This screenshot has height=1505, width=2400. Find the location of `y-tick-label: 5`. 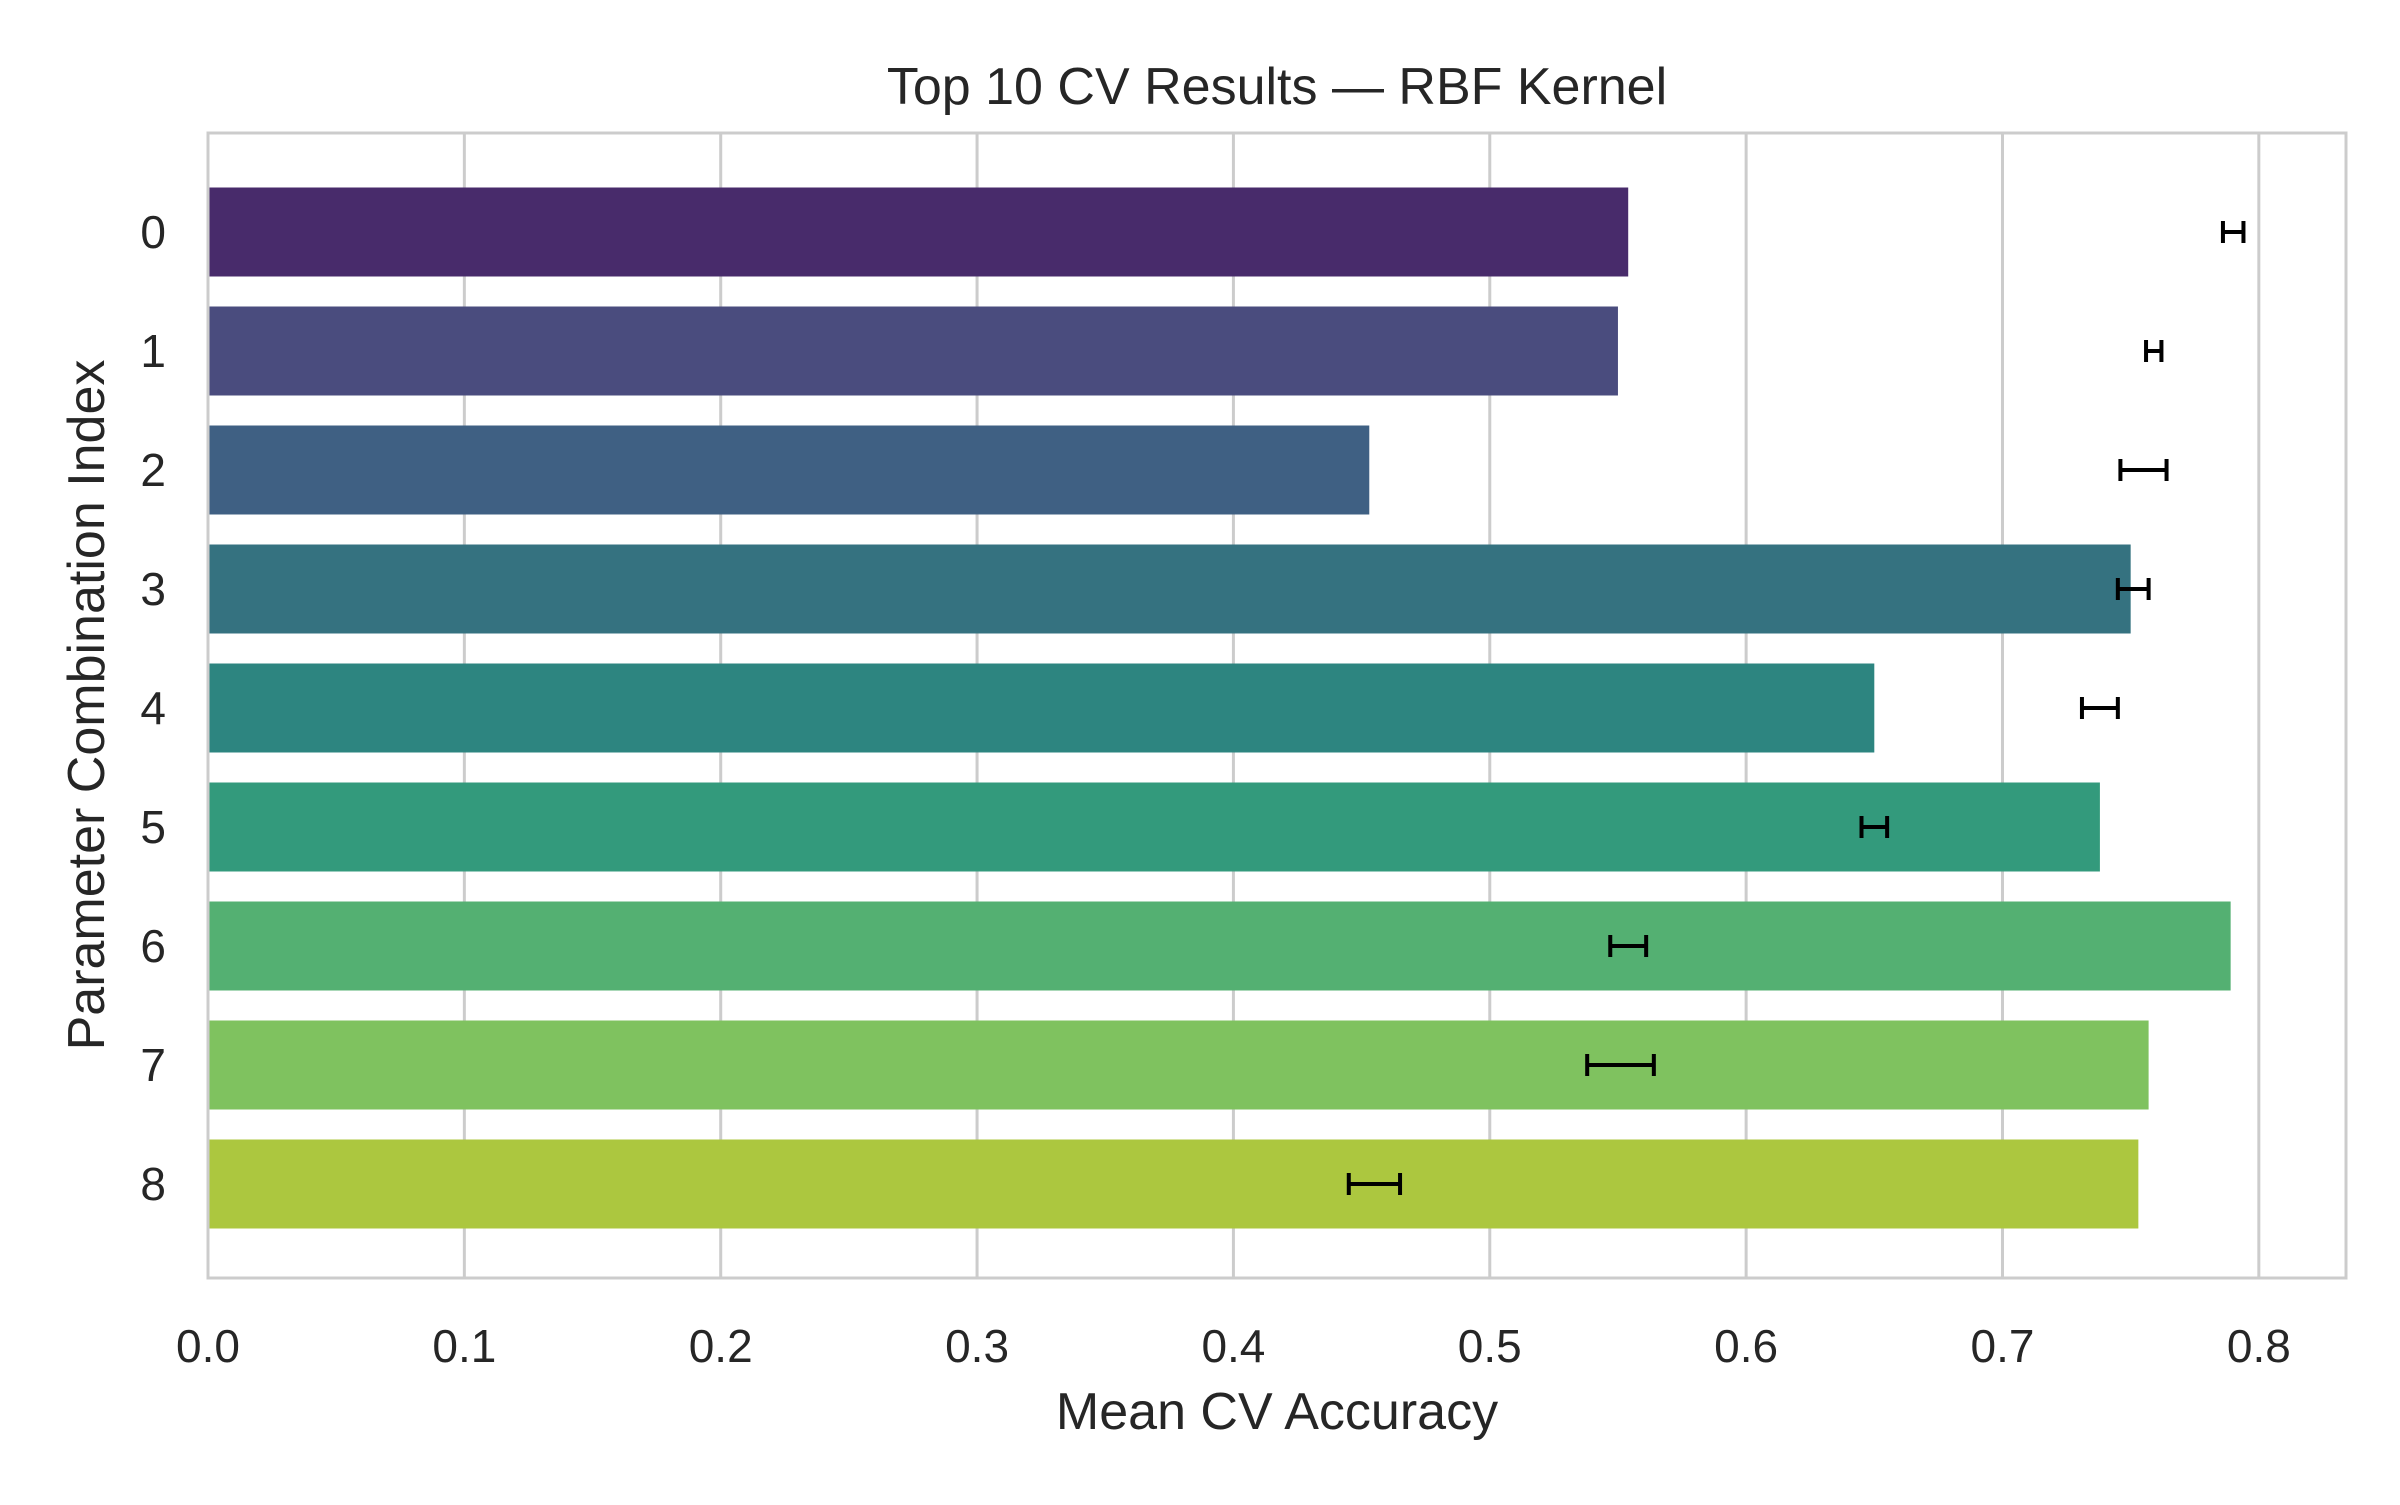

y-tick-label: 5 is located at coordinates (153, 827).